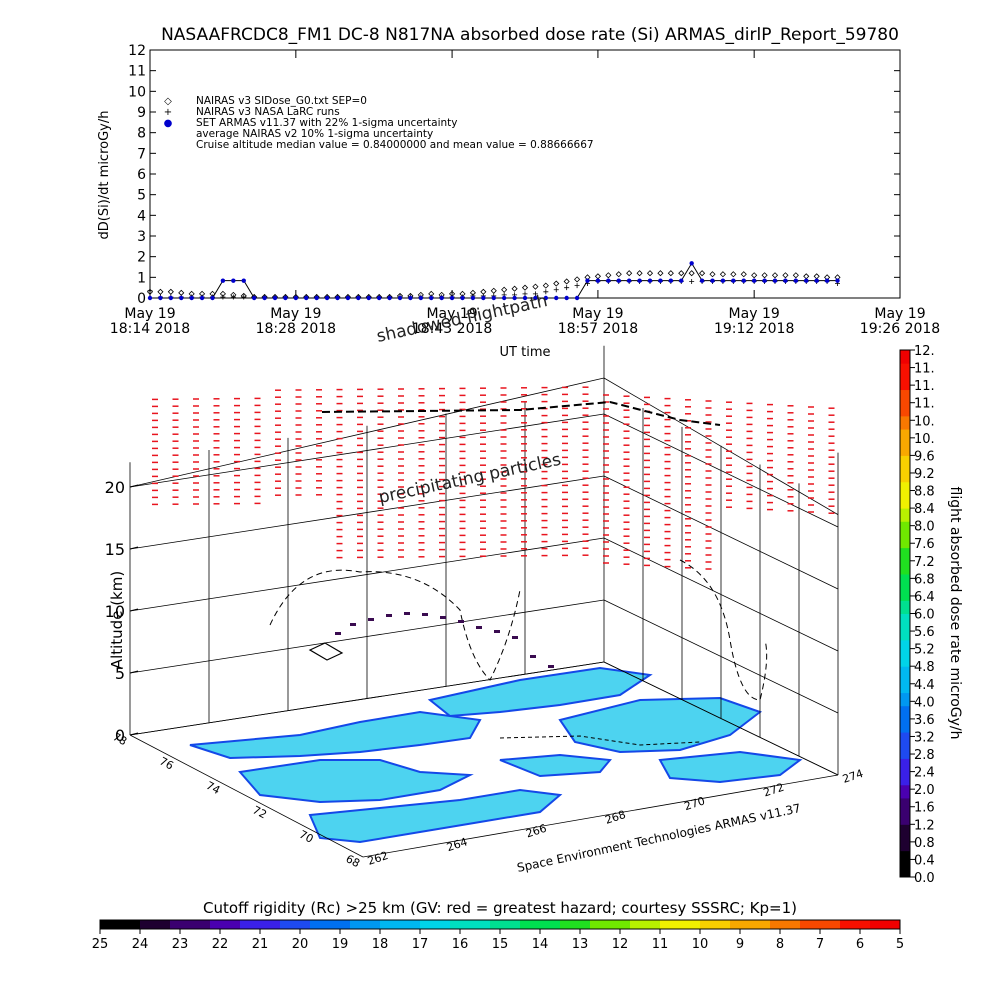  I want to click on flight-path-top, so click(521, 413).